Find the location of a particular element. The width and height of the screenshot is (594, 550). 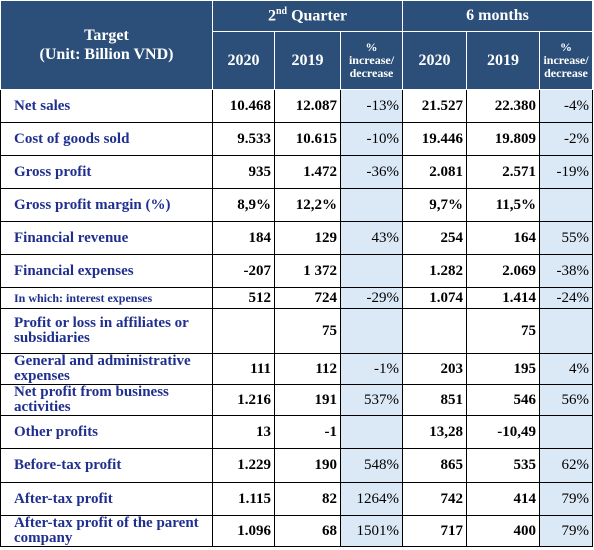

six-months-pct-decrease: decrease is located at coordinates (566, 73).